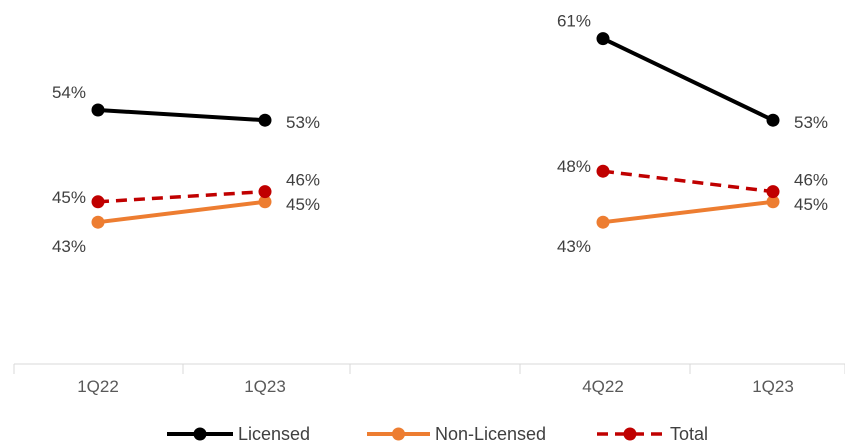  I want to click on x-tick-label: 4Q22, so click(603, 386).